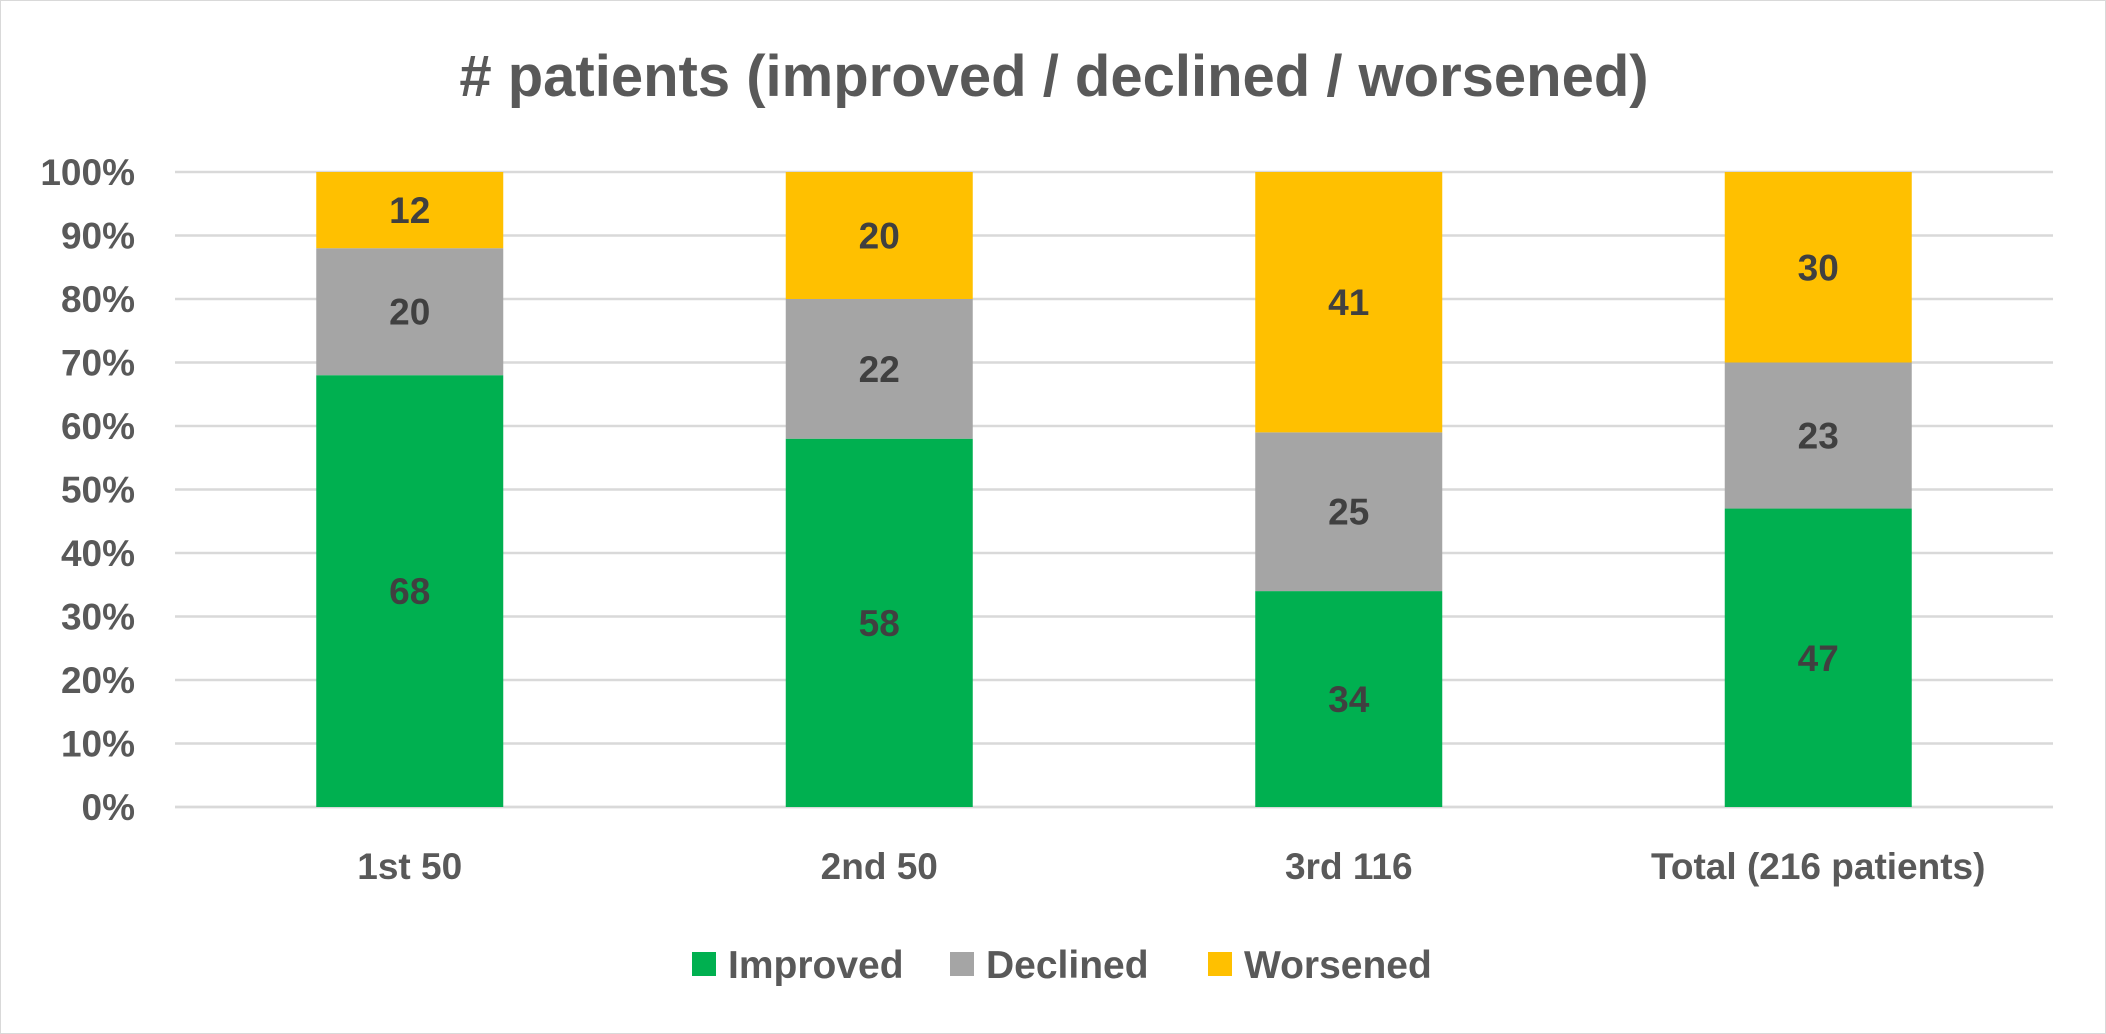  What do you see at coordinates (98, 617) in the screenshot?
I see `y-tick-label: 30%` at bounding box center [98, 617].